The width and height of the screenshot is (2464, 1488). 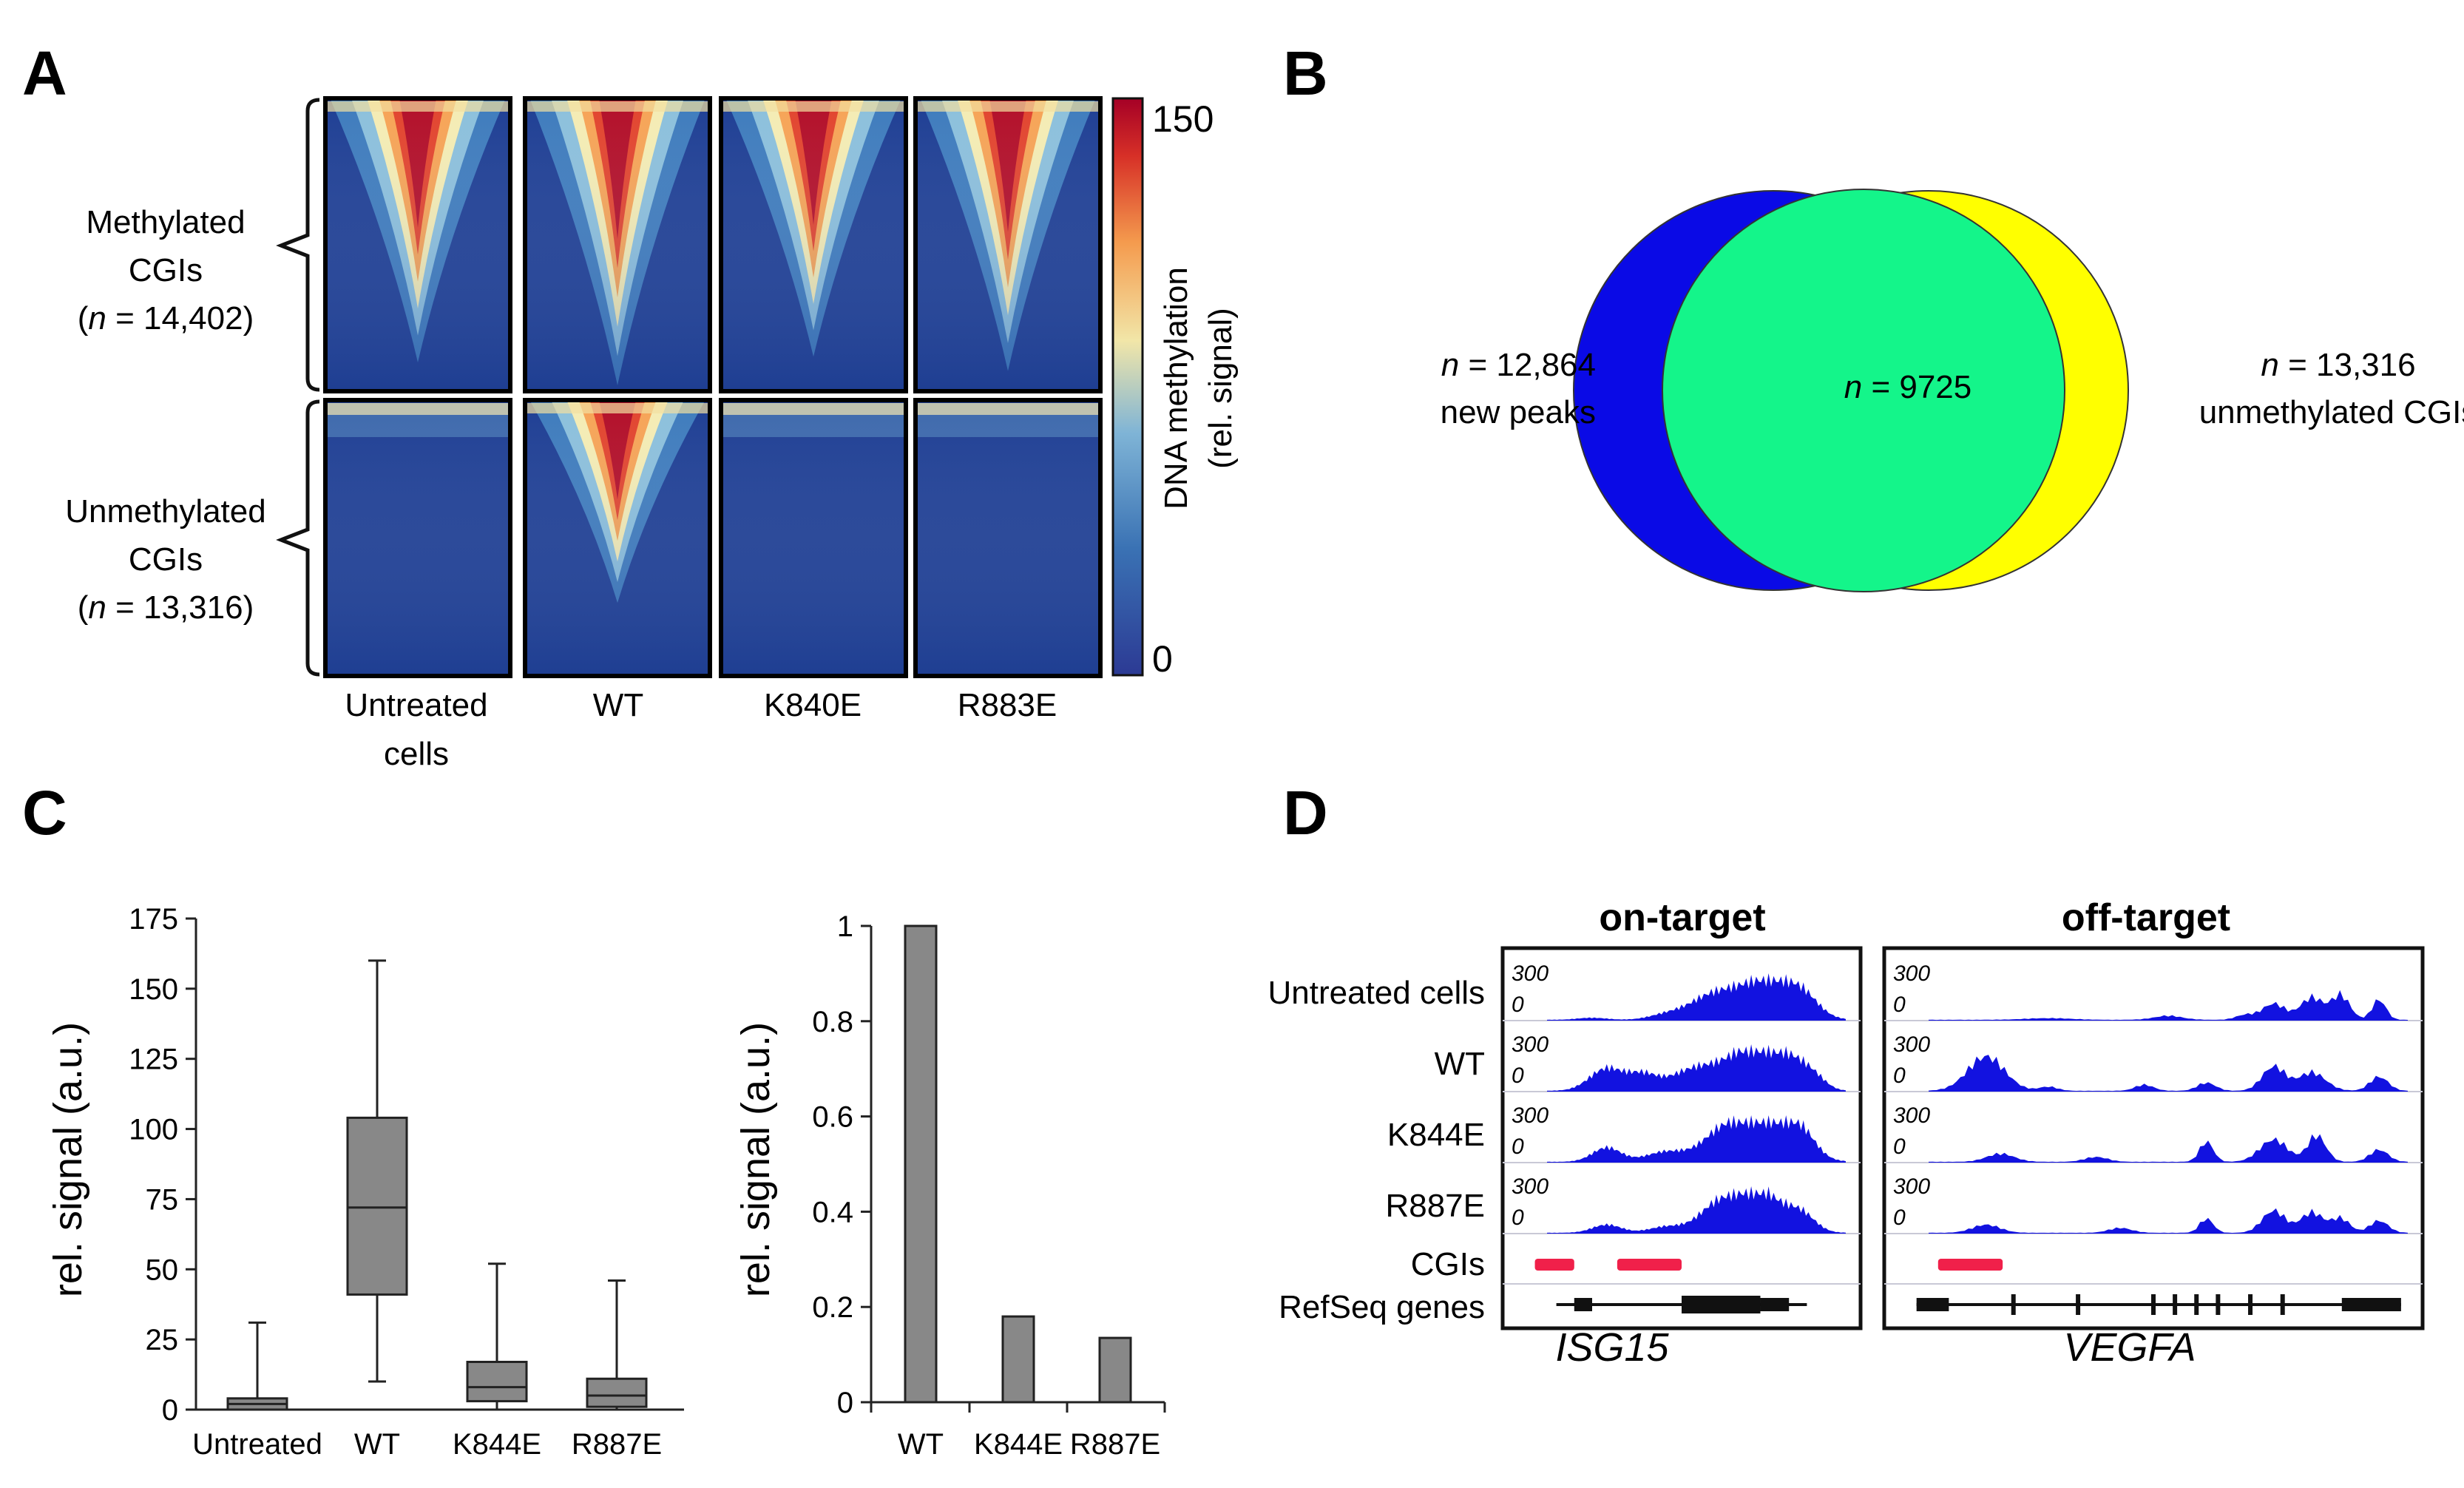 I want to click on track-label-cgis: CGIs, so click(x=1448, y=1264).